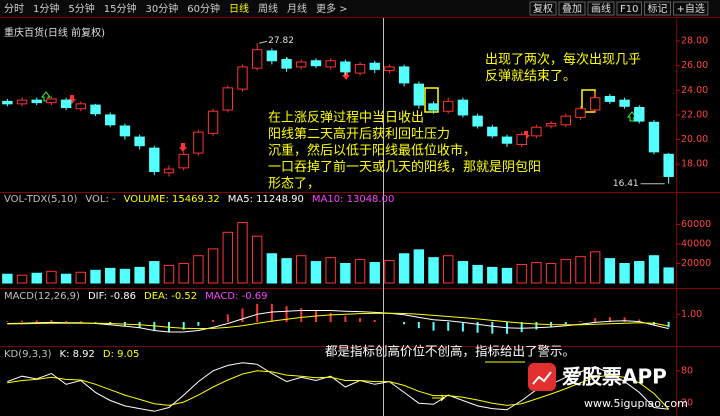  What do you see at coordinates (690, 8) in the screenshot?
I see `tool-button: +自选` at bounding box center [690, 8].